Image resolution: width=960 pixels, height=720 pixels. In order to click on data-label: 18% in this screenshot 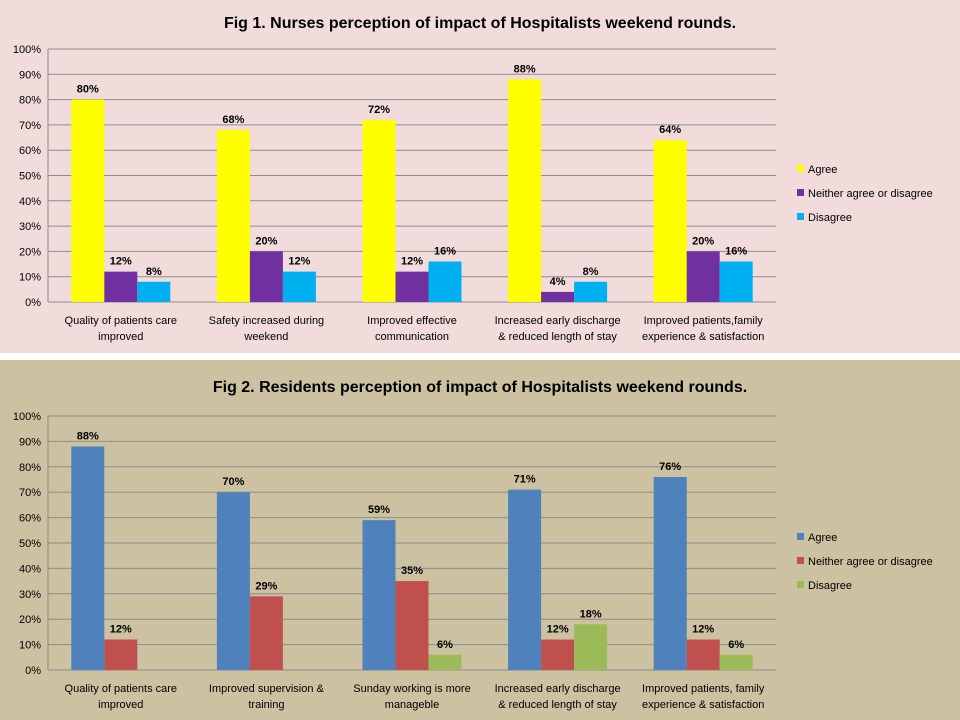, I will do `click(591, 614)`.